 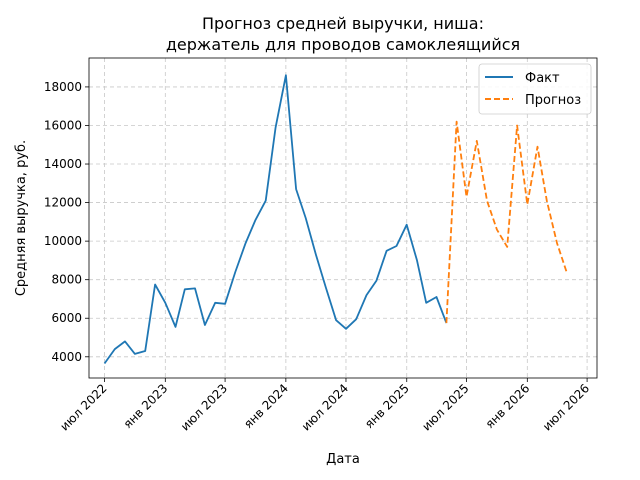 I want to click on y-tick-label: 10000, so click(x=63, y=241).